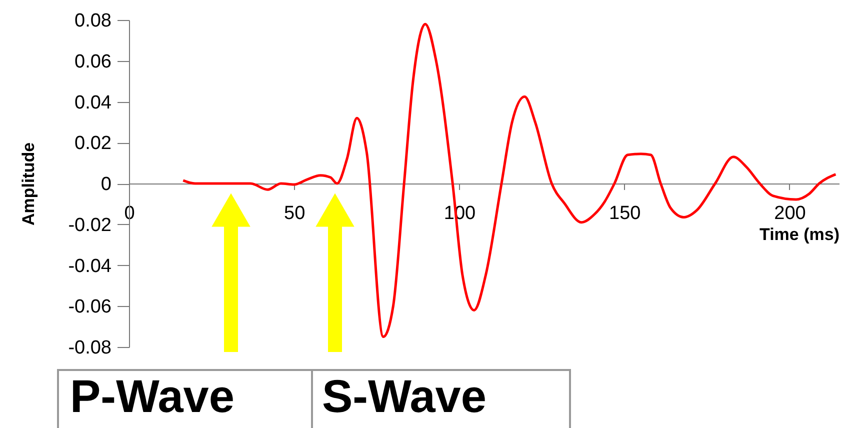  What do you see at coordinates (90, 225) in the screenshot?
I see `y-tick-label: -0.02` at bounding box center [90, 225].